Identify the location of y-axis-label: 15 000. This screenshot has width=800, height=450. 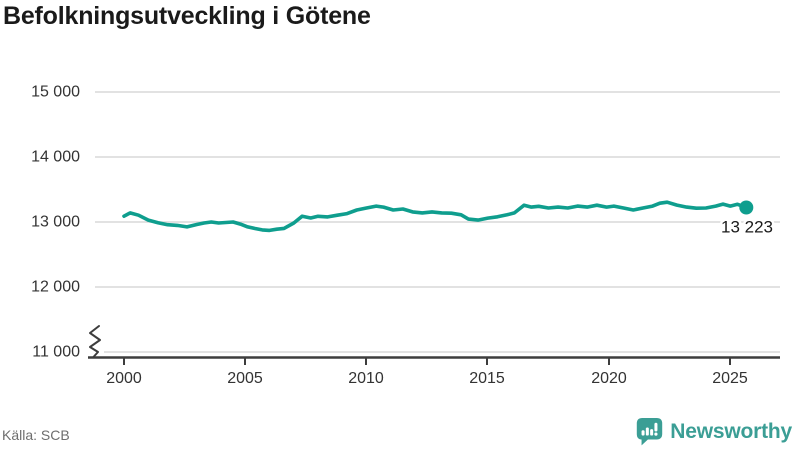
(55, 92).